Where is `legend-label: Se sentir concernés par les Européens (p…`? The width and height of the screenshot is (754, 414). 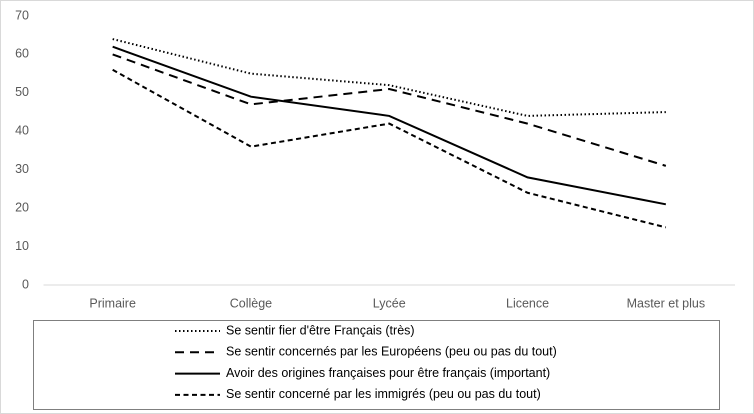 legend-label: Se sentir concernés par les Européens (p… is located at coordinates (391, 352).